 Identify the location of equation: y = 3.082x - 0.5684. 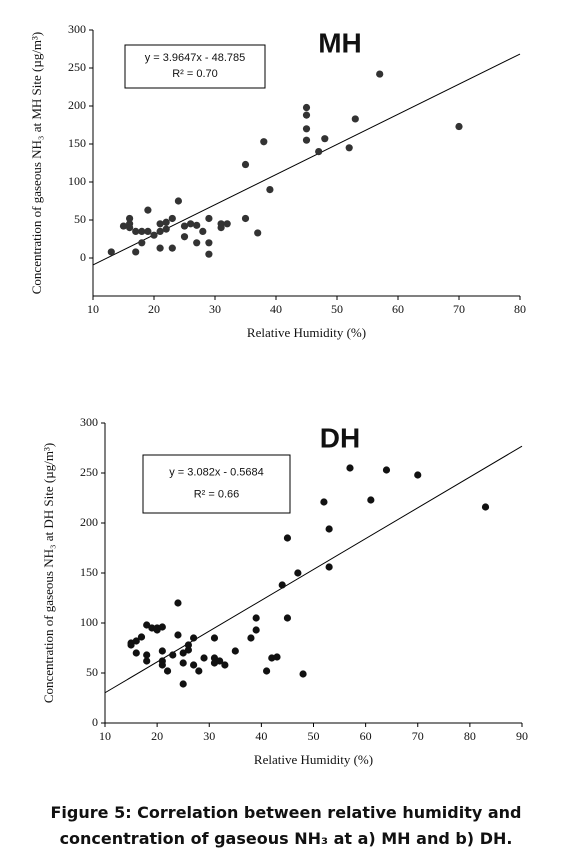
(216, 472).